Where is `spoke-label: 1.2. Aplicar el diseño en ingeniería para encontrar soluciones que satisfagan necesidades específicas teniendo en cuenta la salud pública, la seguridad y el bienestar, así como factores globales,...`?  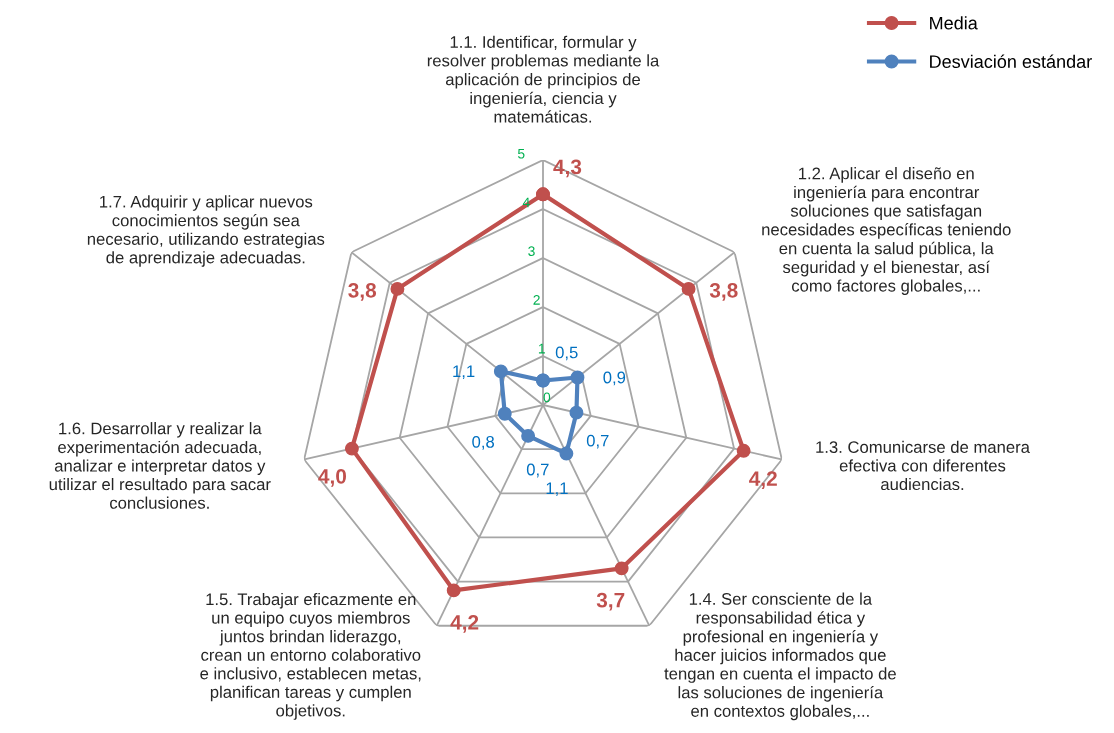
spoke-label: 1.2. Aplicar el diseño en ingeniería para encontrar soluciones que satisfagan necesidades específicas teniendo en cuenta la salud pública, la seguridad y el bienestar, así como factores globales,... is located at coordinates (886, 231).